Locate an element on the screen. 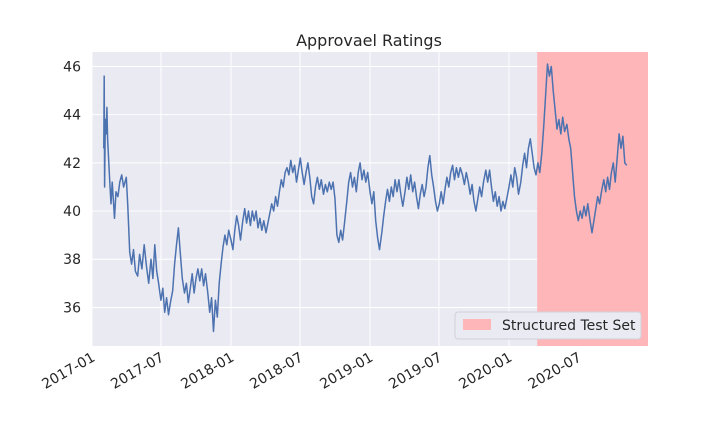  y-tick-label: 40 is located at coordinates (72, 212).